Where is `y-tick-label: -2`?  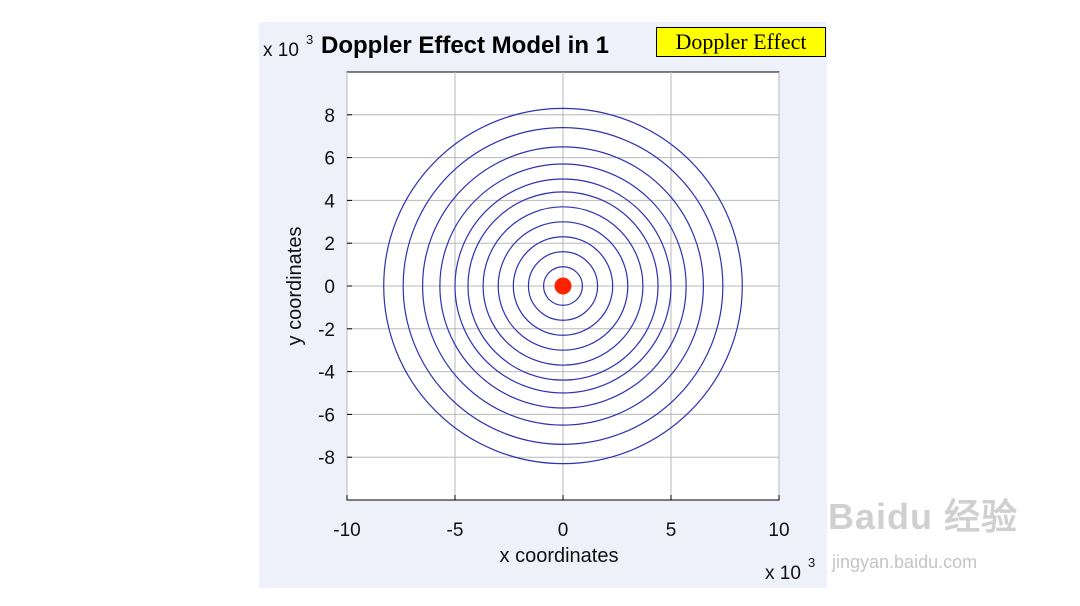
y-tick-label: -2 is located at coordinates (326, 330).